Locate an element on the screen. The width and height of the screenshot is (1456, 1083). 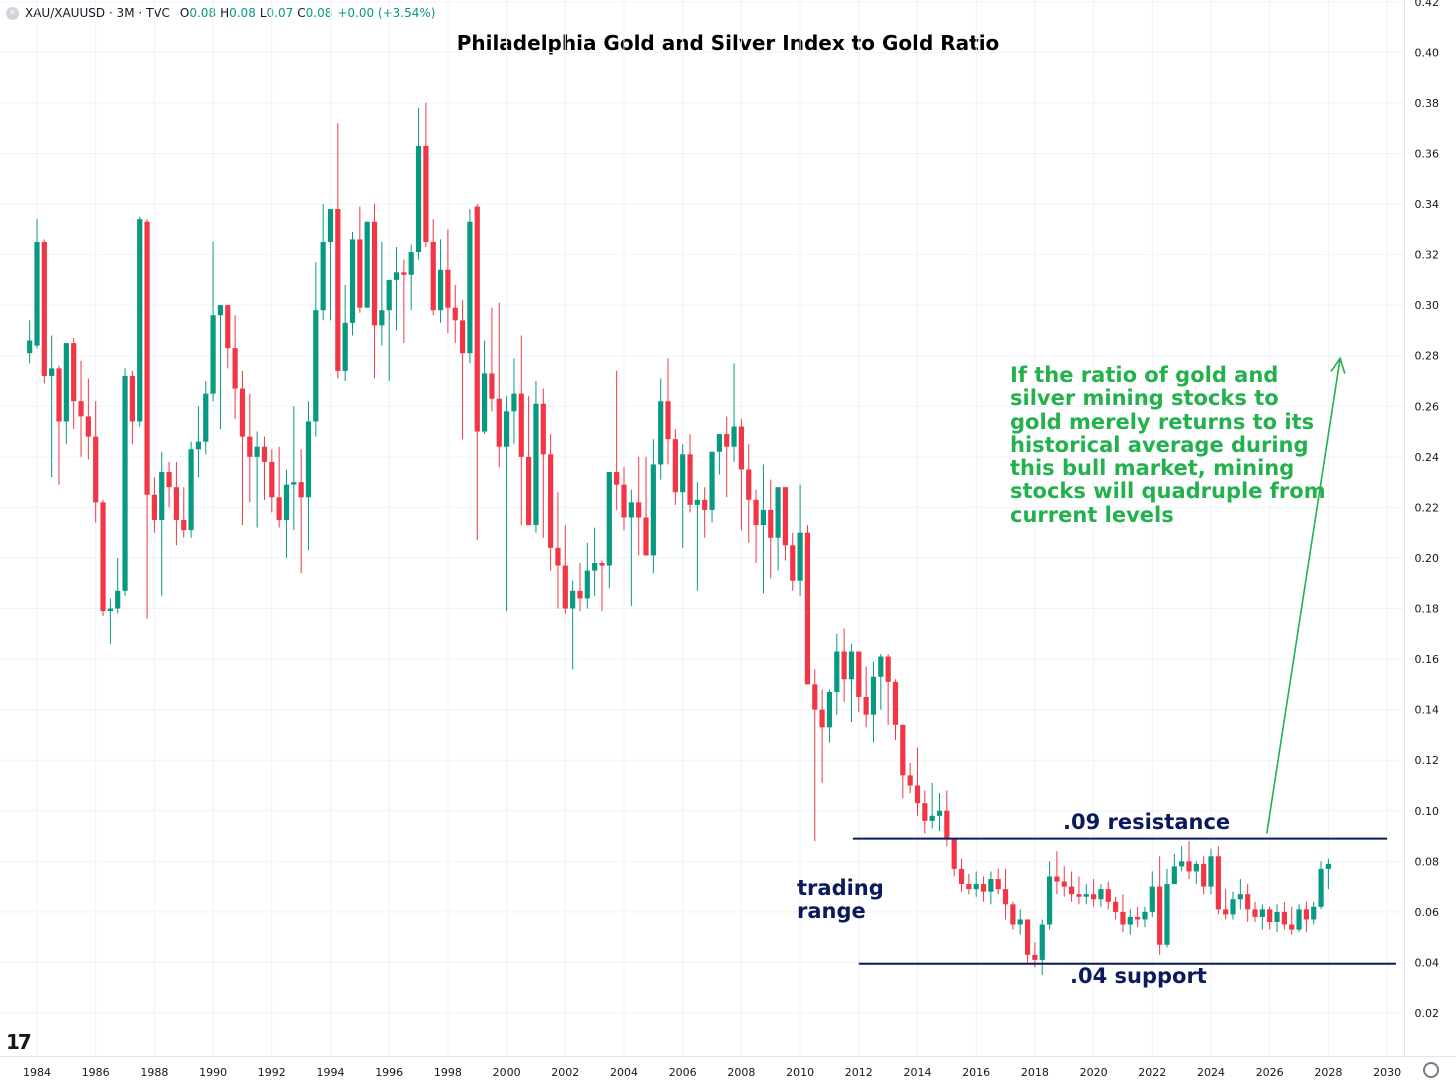
y-tick-label: 0.16 is located at coordinates (1427, 659).